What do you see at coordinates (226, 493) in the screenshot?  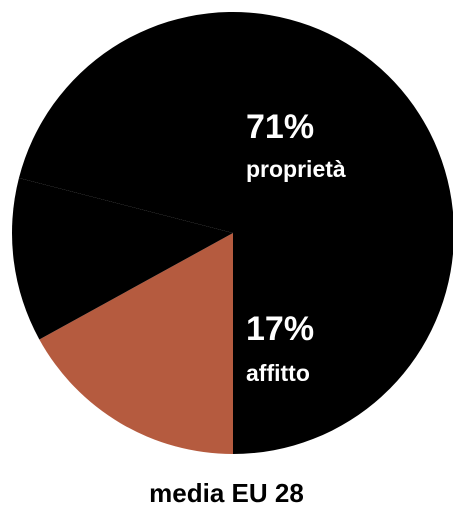 I see `chart-caption: media EU 28` at bounding box center [226, 493].